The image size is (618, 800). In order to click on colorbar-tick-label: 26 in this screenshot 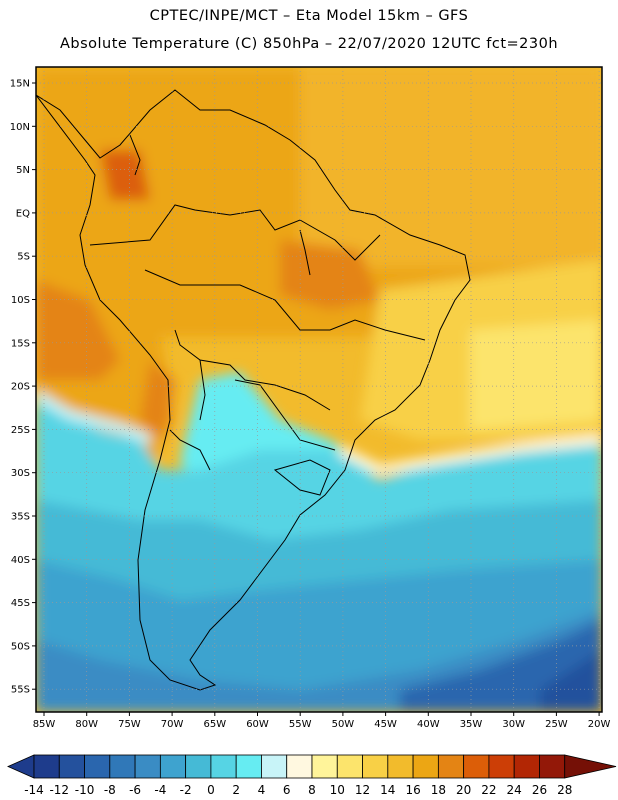, I will do `click(539, 790)`.